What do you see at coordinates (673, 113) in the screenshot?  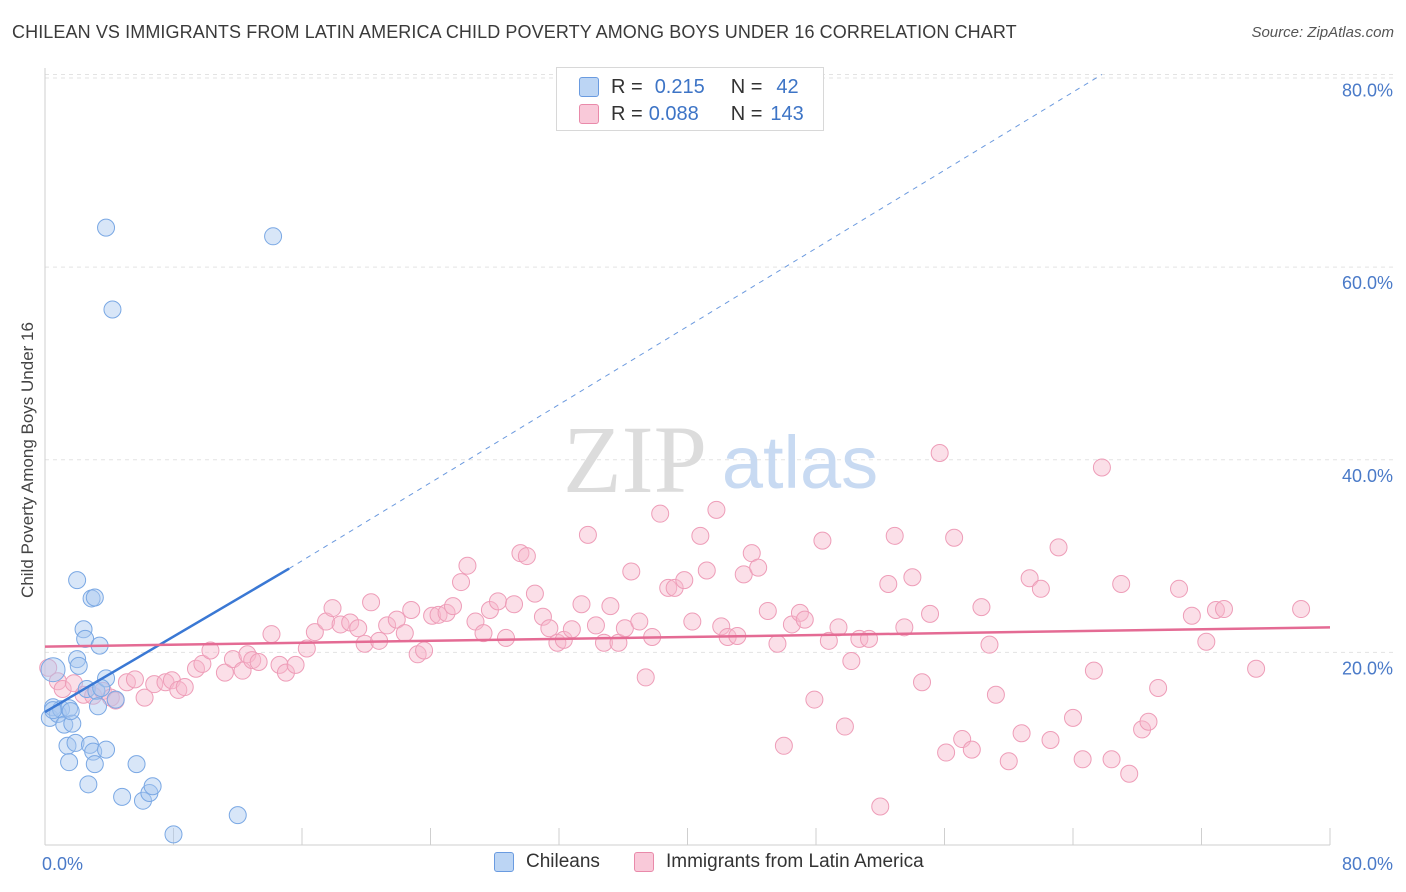 I see `legend-r-value: 0.088` at bounding box center [673, 113].